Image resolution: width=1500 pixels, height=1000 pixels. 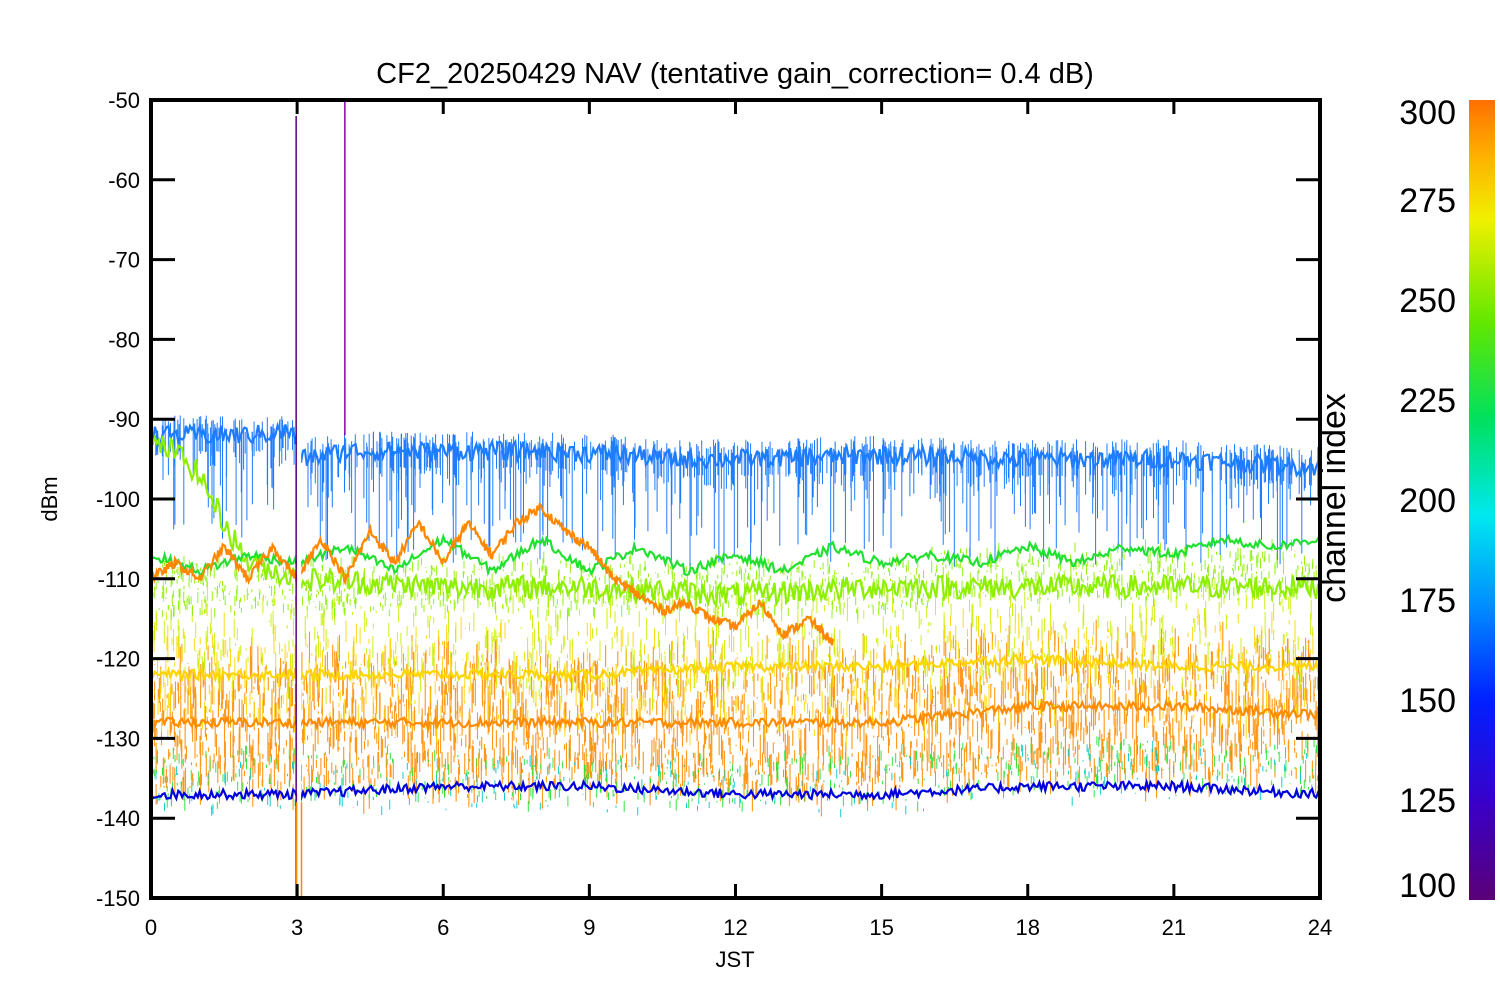 I want to click on y-tick-label: -90, so click(x=124, y=419).